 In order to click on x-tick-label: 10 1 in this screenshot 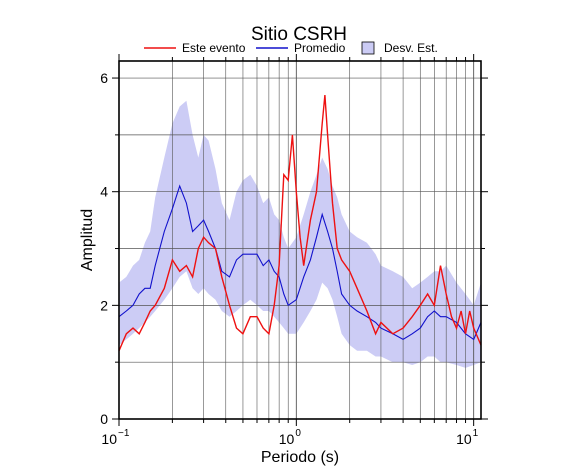, I will do `click(467, 437)`.